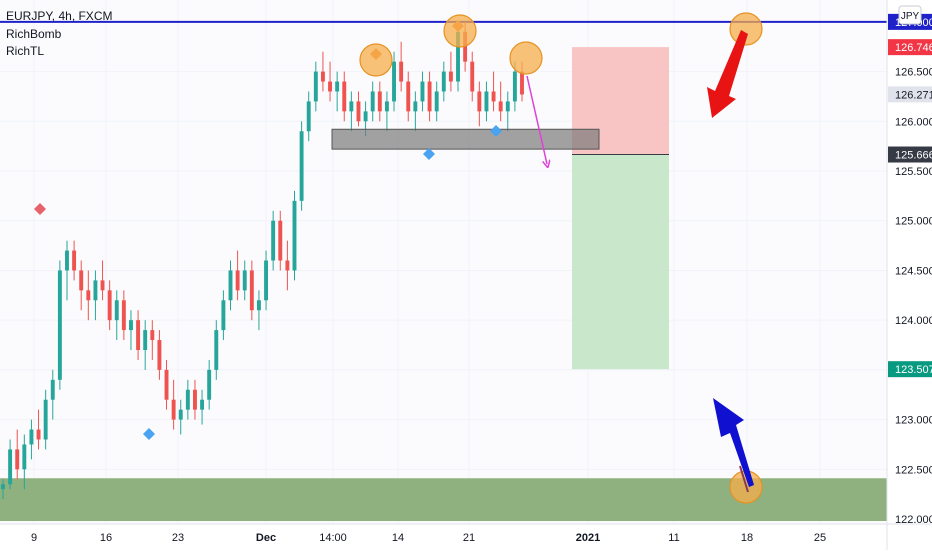 Image resolution: width=932 pixels, height=555 pixels. What do you see at coordinates (910, 15) in the screenshot?
I see `currency-badge: JPY` at bounding box center [910, 15].